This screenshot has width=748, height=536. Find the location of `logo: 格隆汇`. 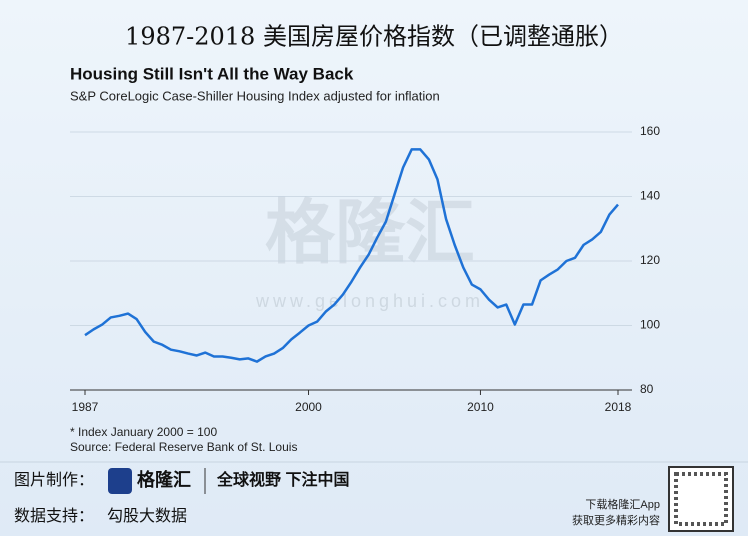

logo: 格隆汇 is located at coordinates (164, 479).